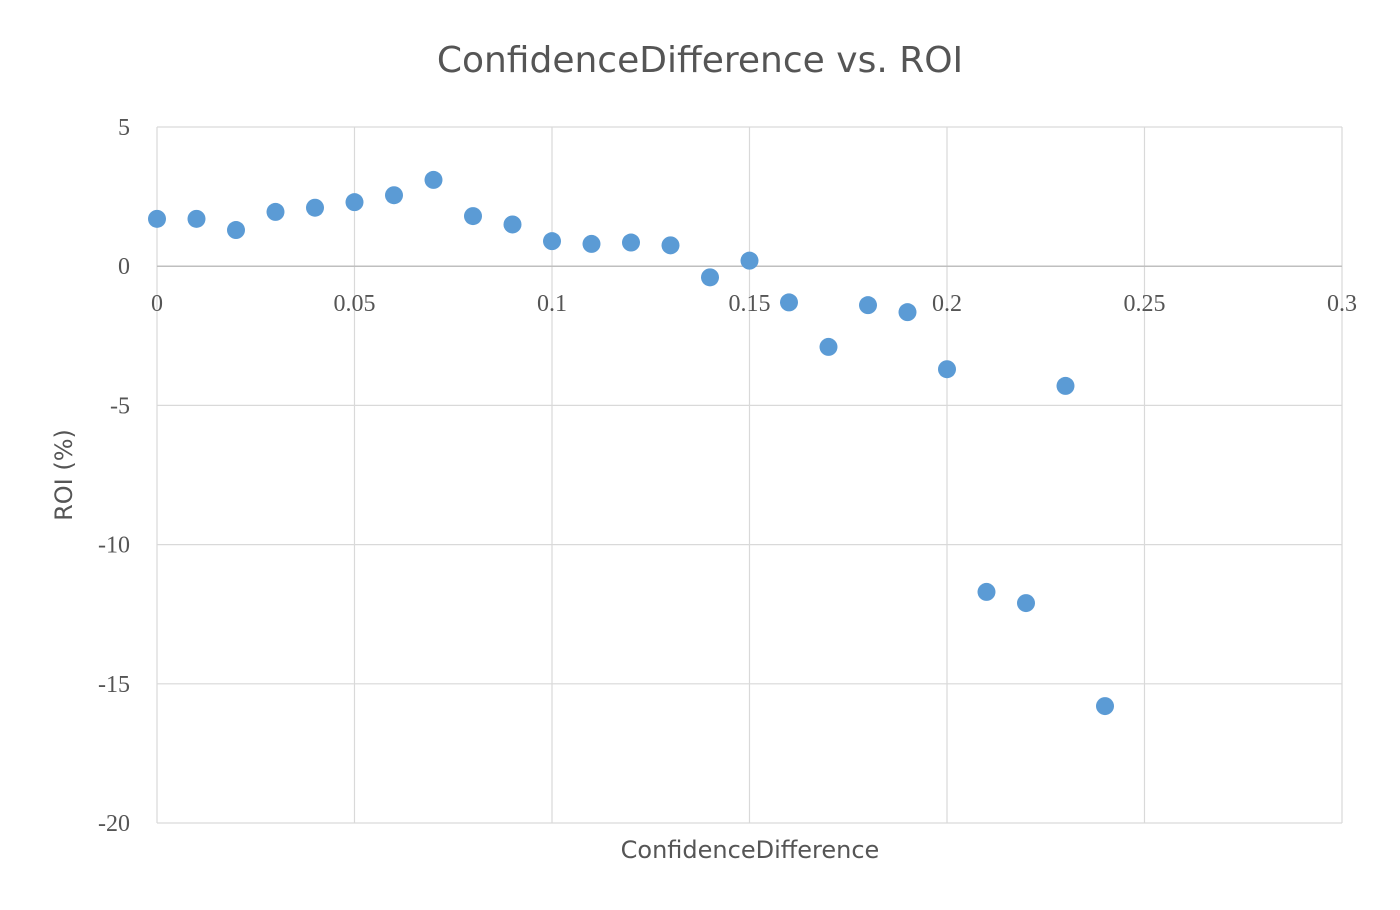 This screenshot has height=910, width=1400. I want to click on y-tick-label: 5, so click(124, 128).